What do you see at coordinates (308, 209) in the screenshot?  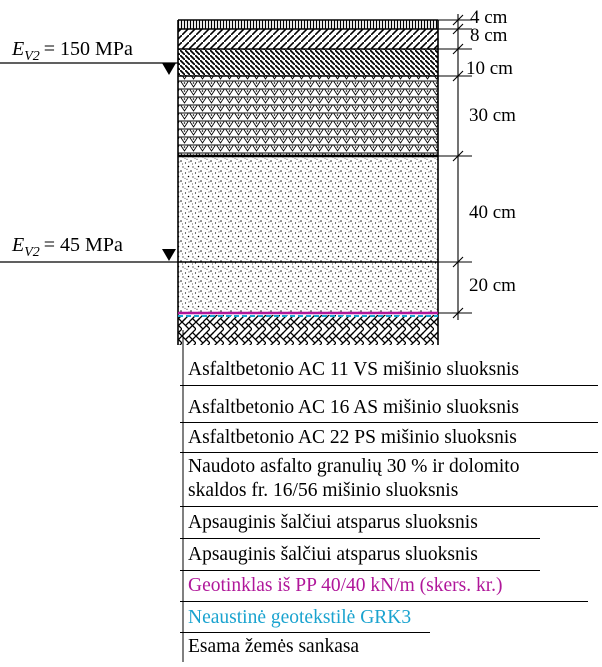 I see `layer-frost-1-hatch` at bounding box center [308, 209].